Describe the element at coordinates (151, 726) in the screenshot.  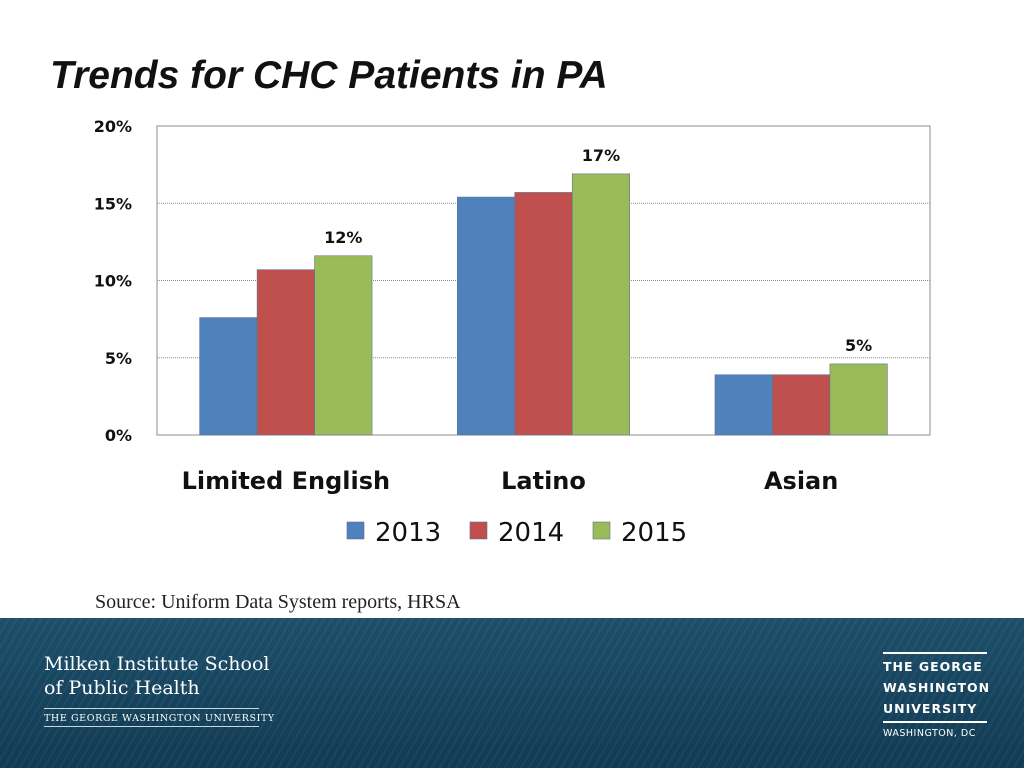
I see `logo-divider-bottom` at that location.